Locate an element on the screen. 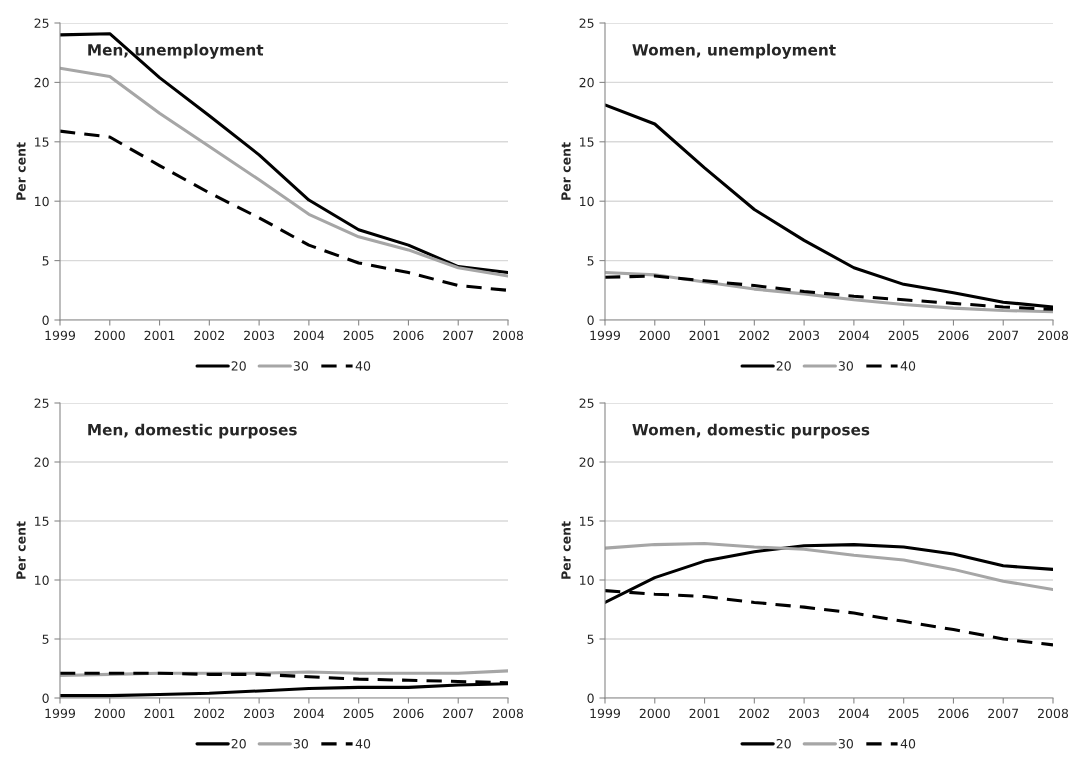  text: Men, unemployment is located at coordinates (176, 51).